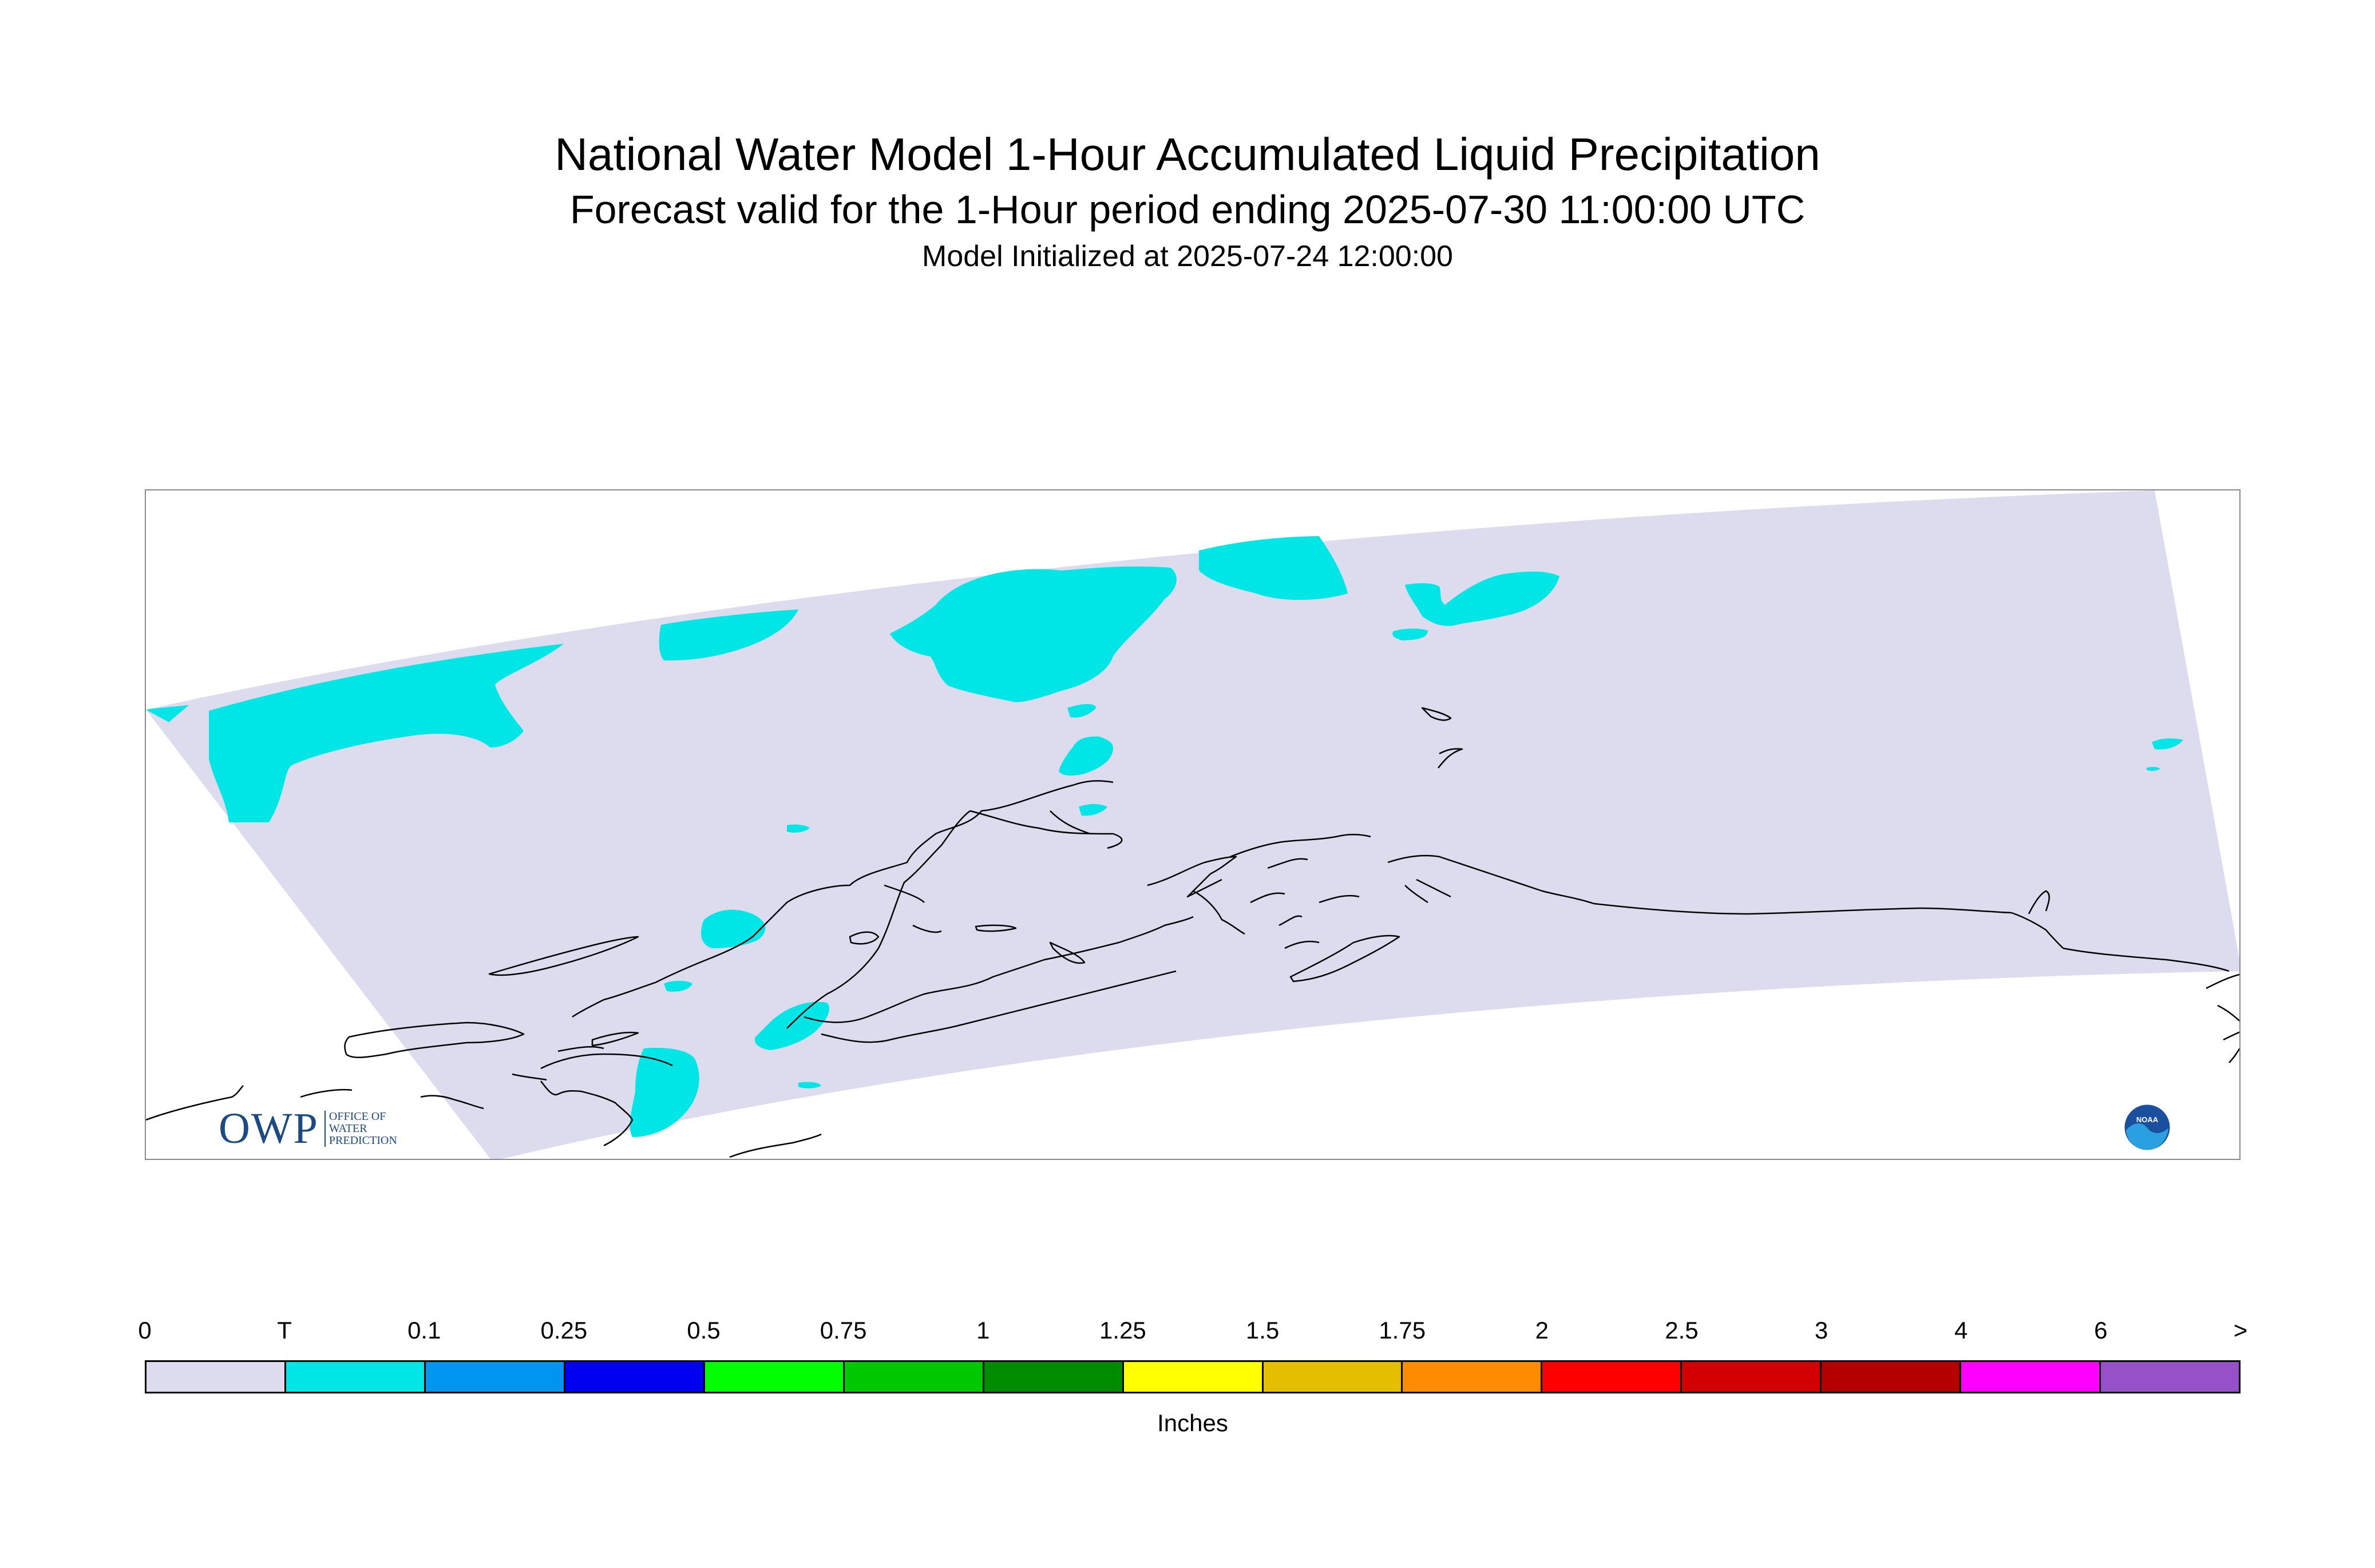 The image size is (2375, 1568). What do you see at coordinates (1187, 256) in the screenshot?
I see `model-init-subtitle: Model Initialized at 2025-07-24 12:00:00` at bounding box center [1187, 256].